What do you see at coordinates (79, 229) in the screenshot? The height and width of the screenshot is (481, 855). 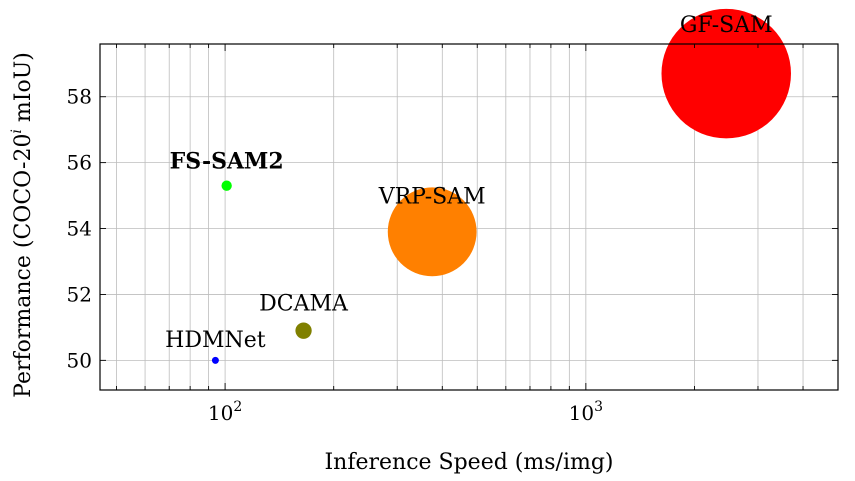 I see `y-tick-label: 54` at bounding box center [79, 229].